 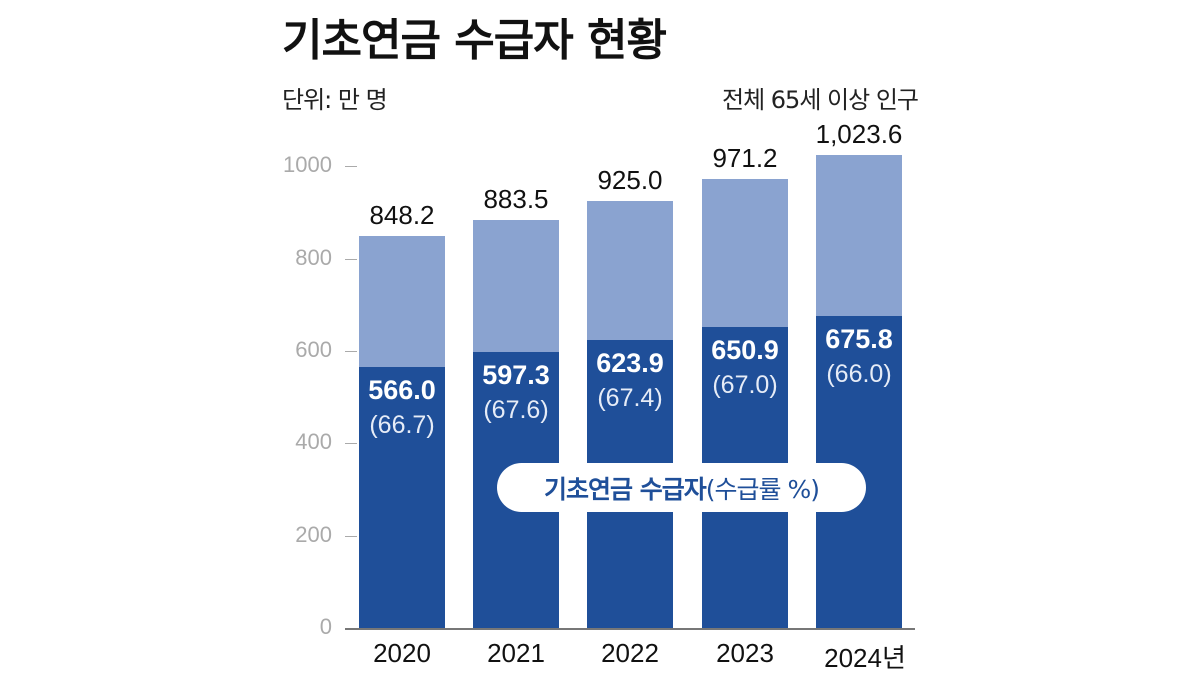 I want to click on total-value-label: 971.2, so click(x=745, y=158).